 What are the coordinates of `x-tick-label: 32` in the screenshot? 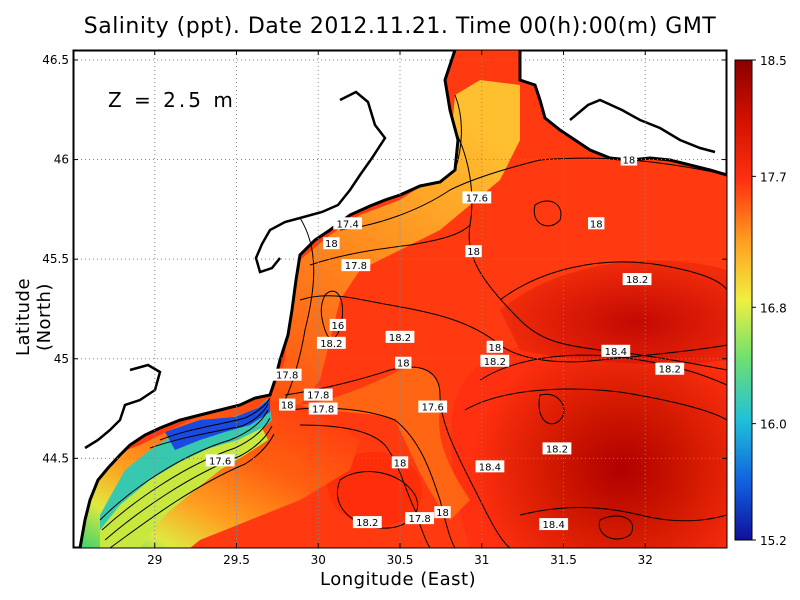 It's located at (645, 560).